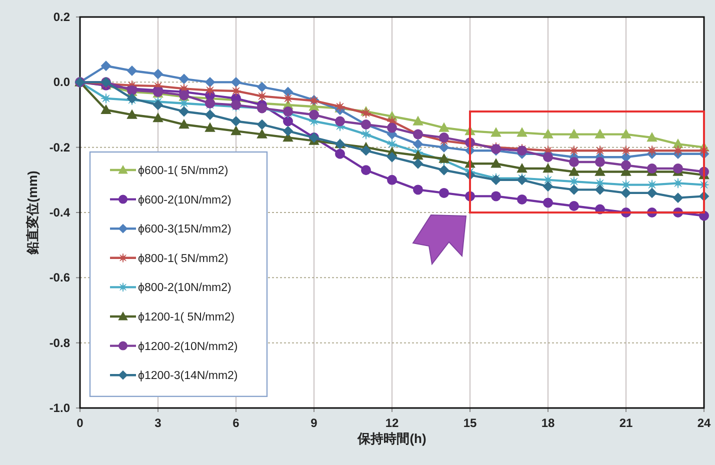  I want to click on legend-label: ϕ1200-3(14N/mm2), so click(188, 376).